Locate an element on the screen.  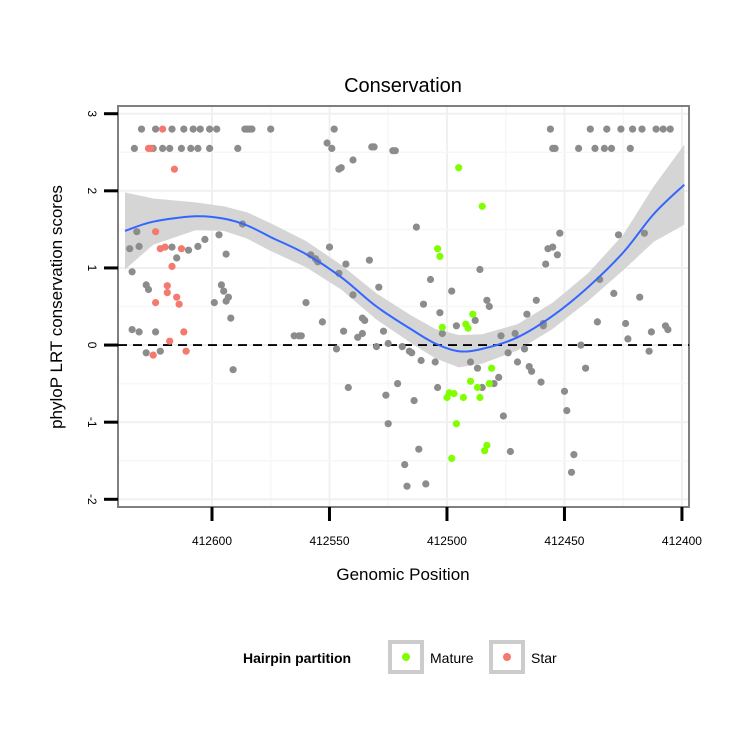
legend-item-star: Star is located at coordinates (523, 657).